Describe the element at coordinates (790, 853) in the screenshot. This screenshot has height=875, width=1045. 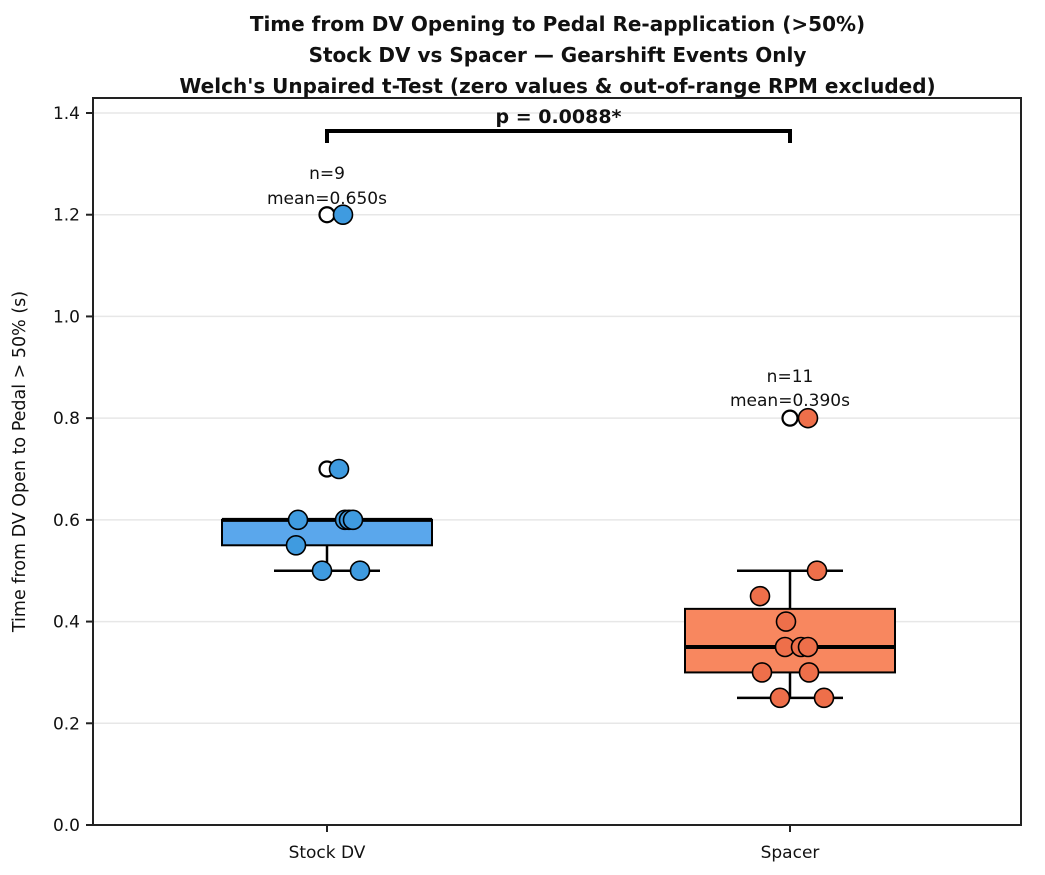
I see `x-tick-label-spacer: Spacer` at that location.